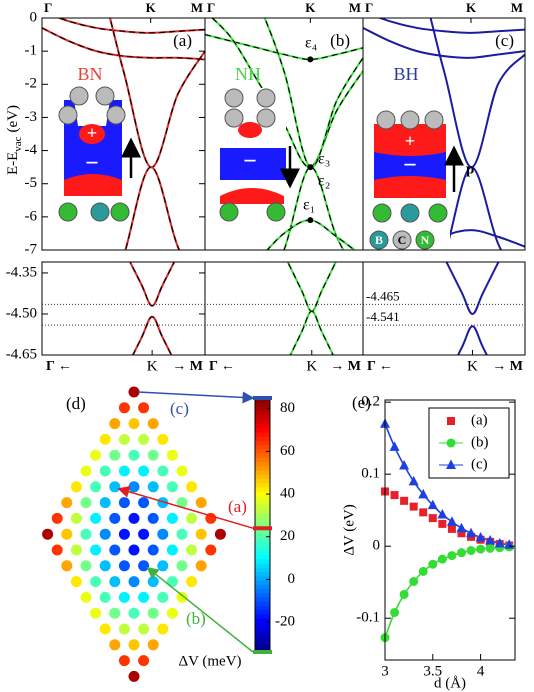 The height and width of the screenshot is (692, 534). I want to click on y-axis-label: E-Evac (eV), so click(14, 140).